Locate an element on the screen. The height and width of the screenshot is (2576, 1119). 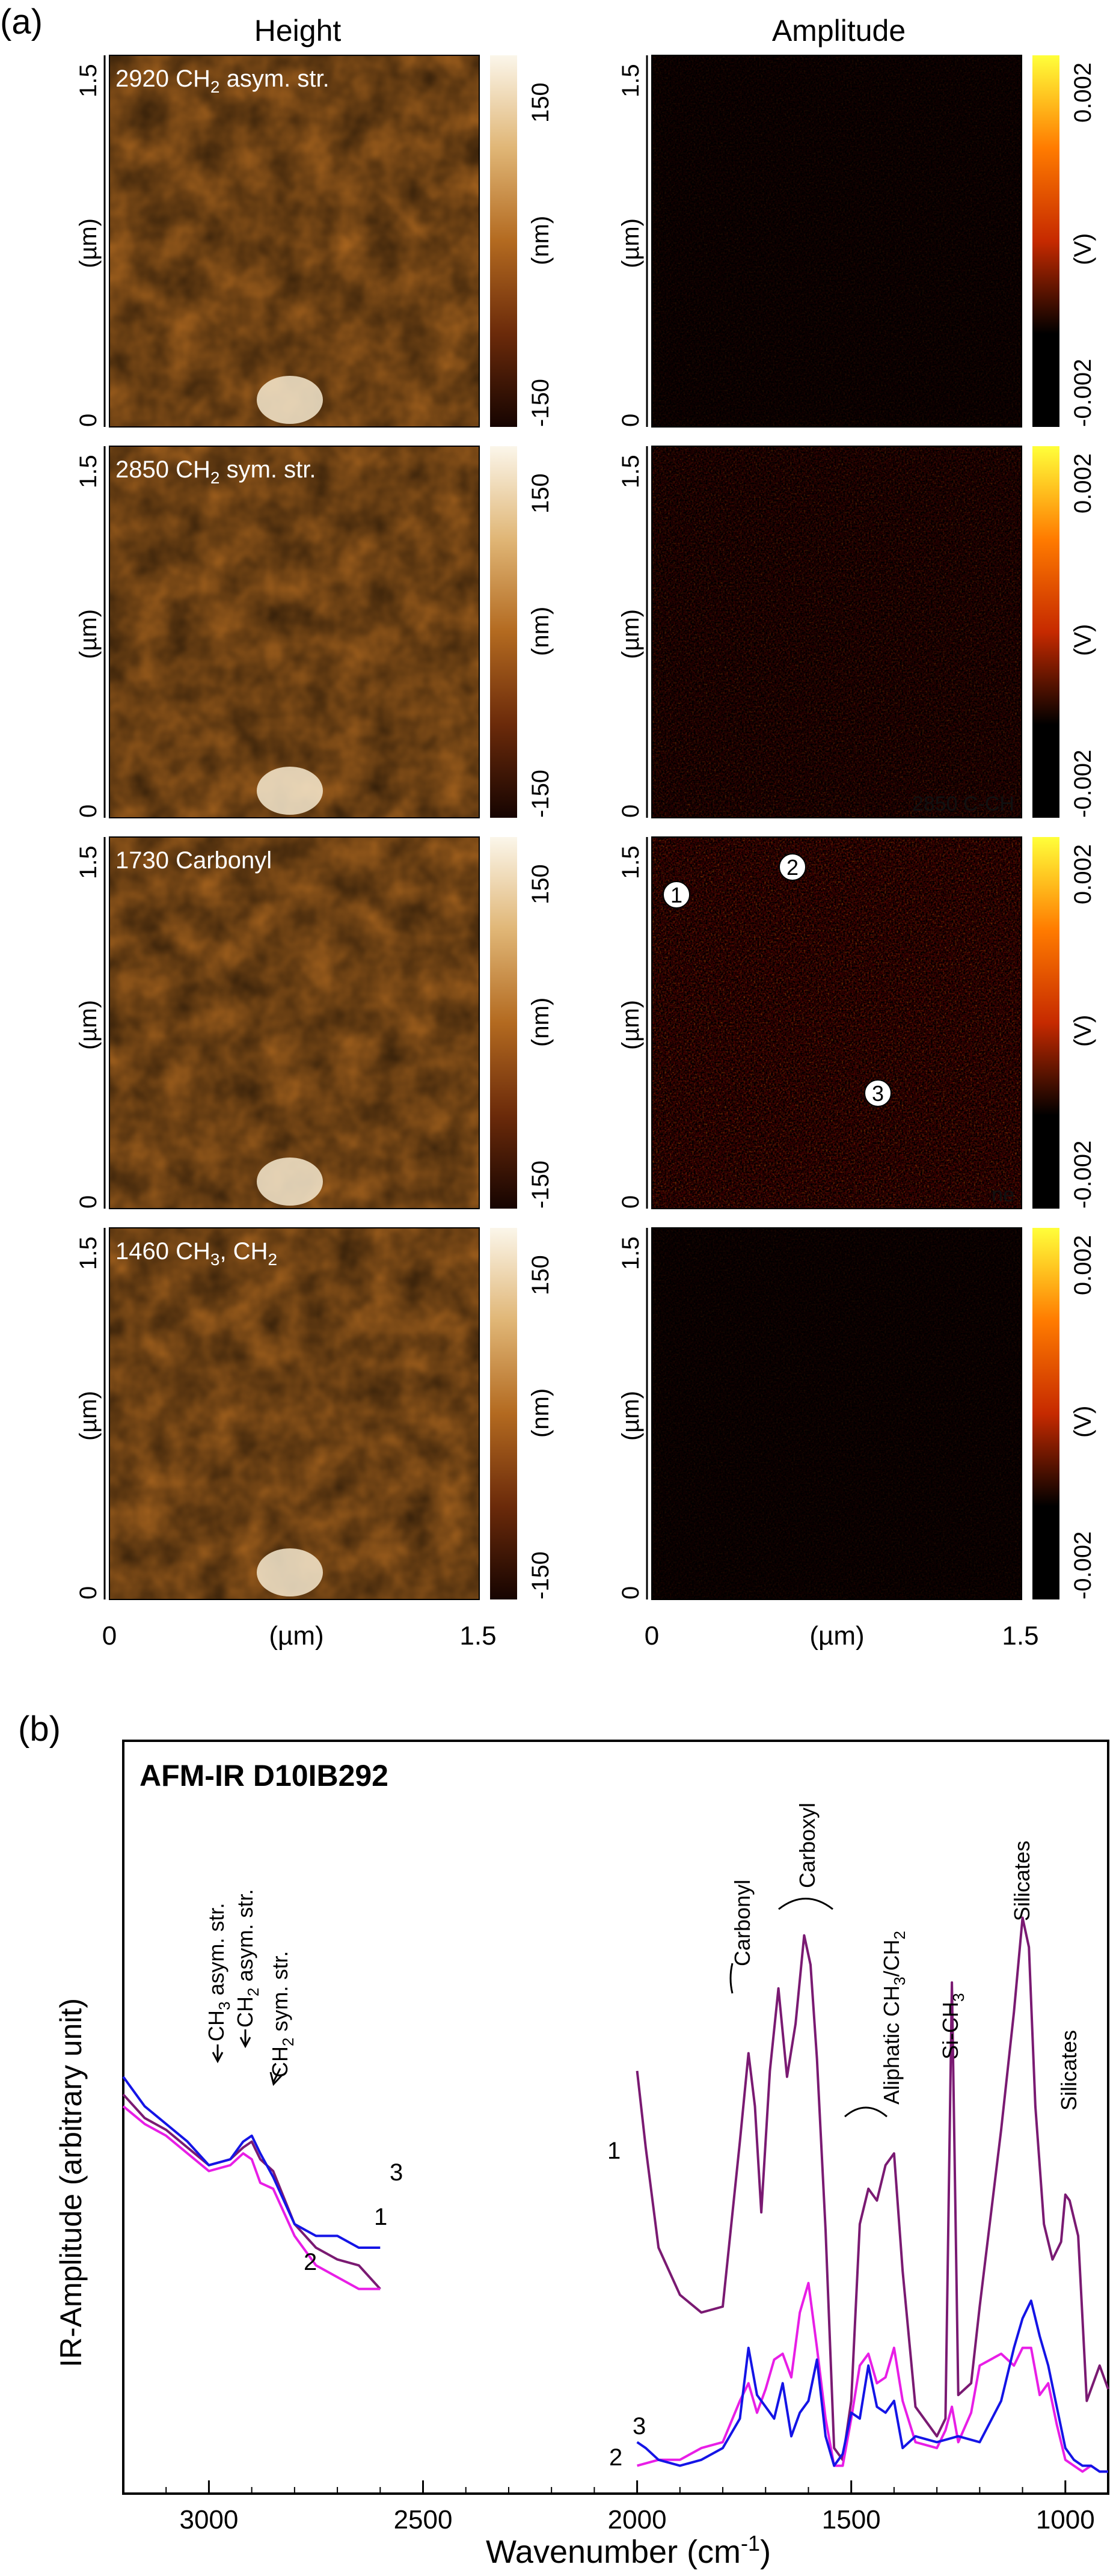
curve-label-2-right: 2 is located at coordinates (615, 2457).